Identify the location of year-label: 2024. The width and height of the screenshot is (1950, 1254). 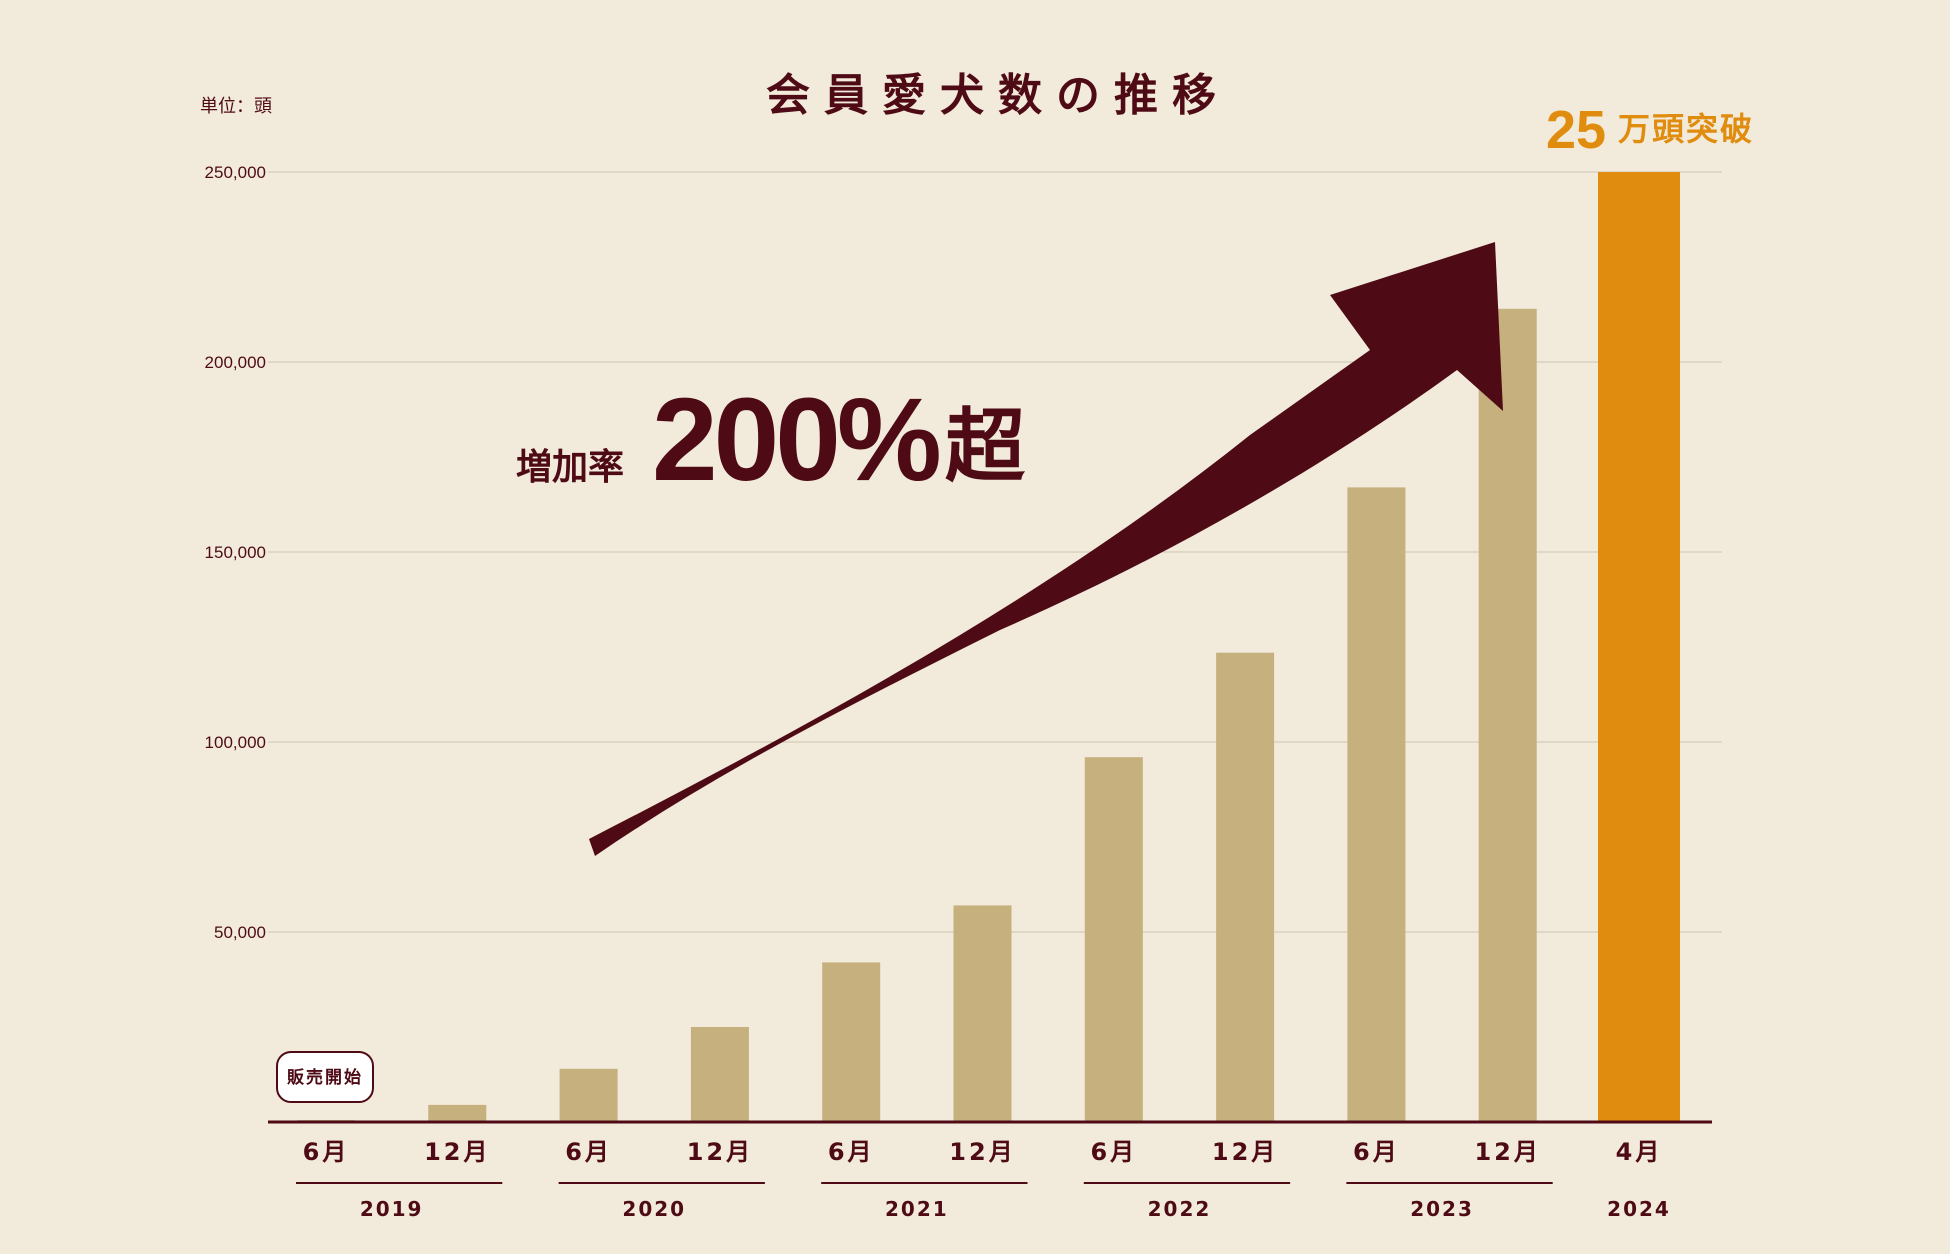
(1639, 1209).